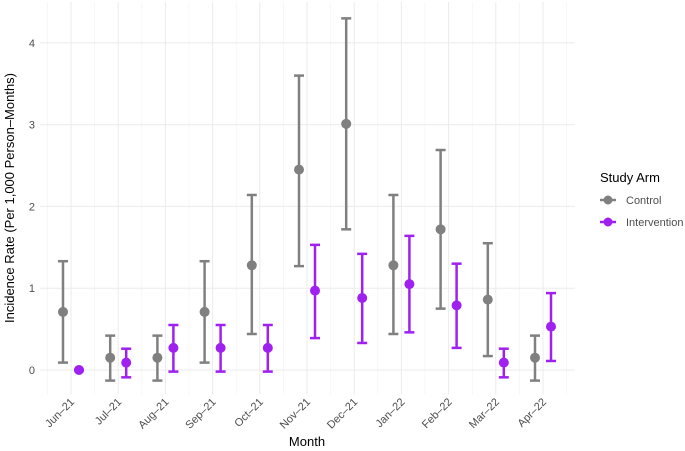 This screenshot has width=685, height=451. What do you see at coordinates (32, 207) in the screenshot?
I see `y-tick-label: 2` at bounding box center [32, 207].